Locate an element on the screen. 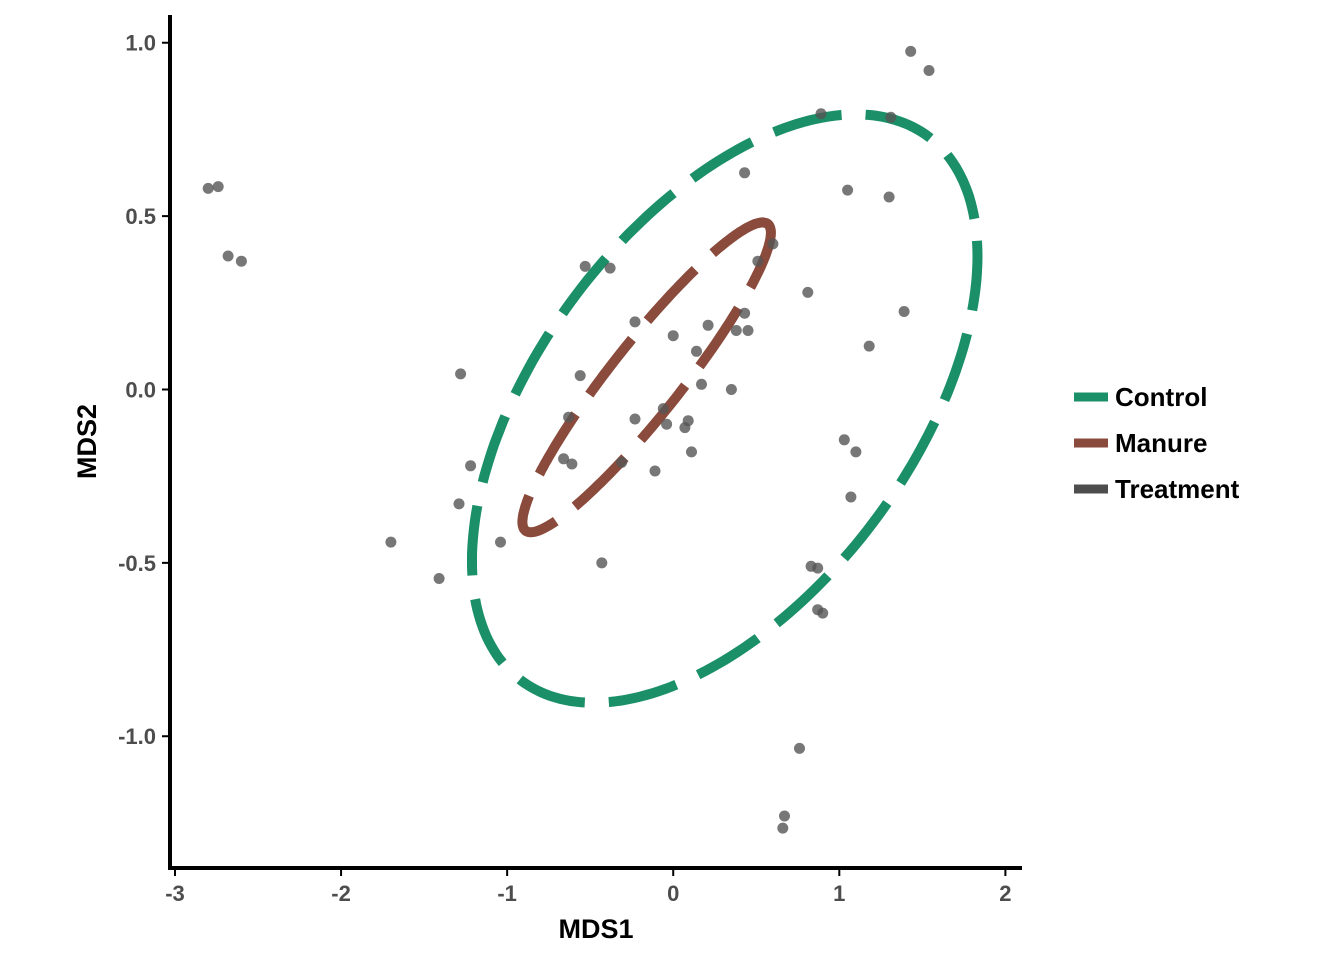 This screenshot has width=1344, height=960. x-tick-label: -3 is located at coordinates (175, 893).